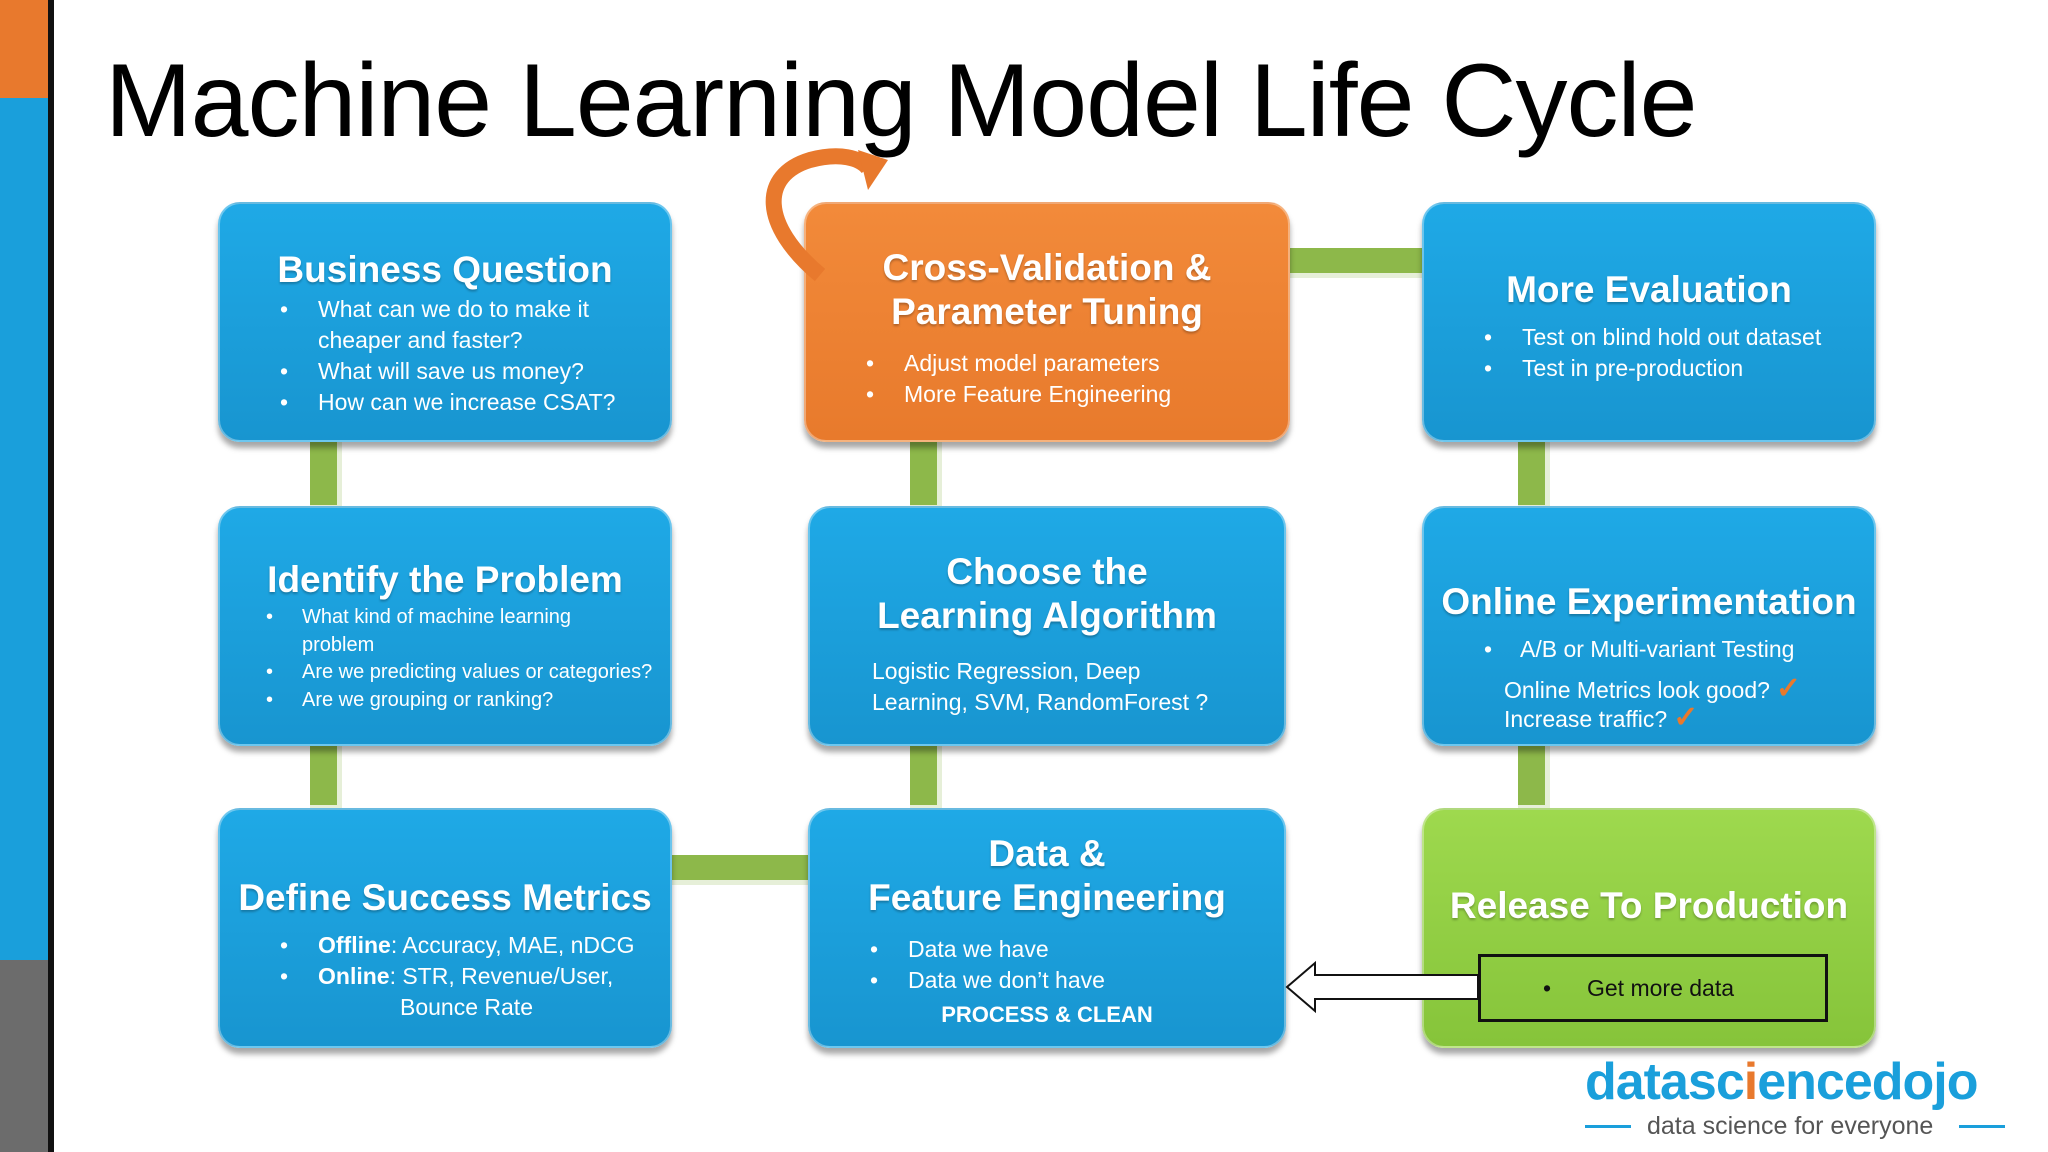 This screenshot has height=1152, width=2048. Describe the element at coordinates (1661, 988) in the screenshot. I see `get-more-data-text: Get more data` at that location.